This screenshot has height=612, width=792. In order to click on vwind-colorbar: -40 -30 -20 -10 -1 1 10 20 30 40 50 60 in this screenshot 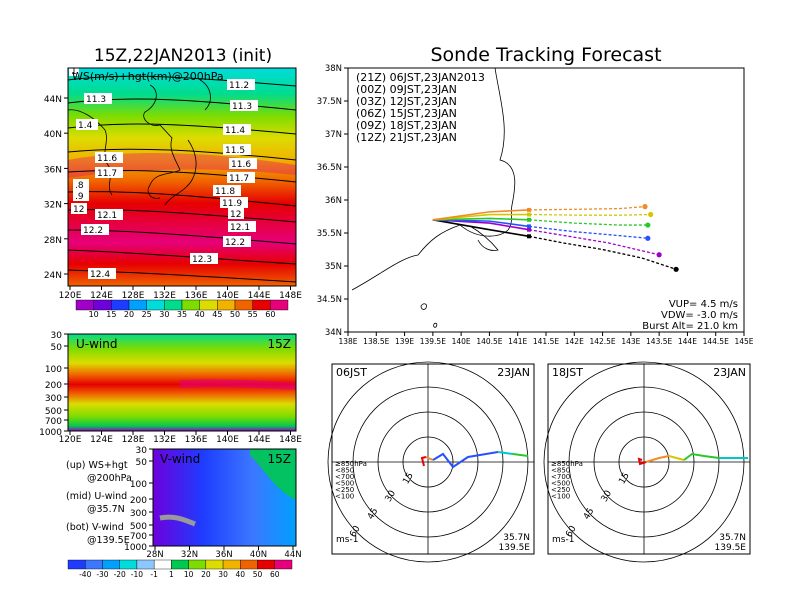, I will do `click(180, 569)`.